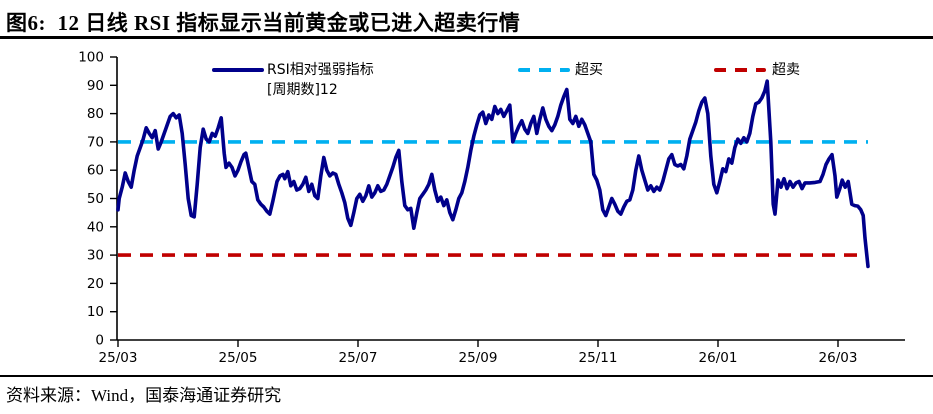 This screenshot has width=933, height=414. Describe the element at coordinates (358, 358) in the screenshot. I see `x-tick-label: 25/07` at that location.